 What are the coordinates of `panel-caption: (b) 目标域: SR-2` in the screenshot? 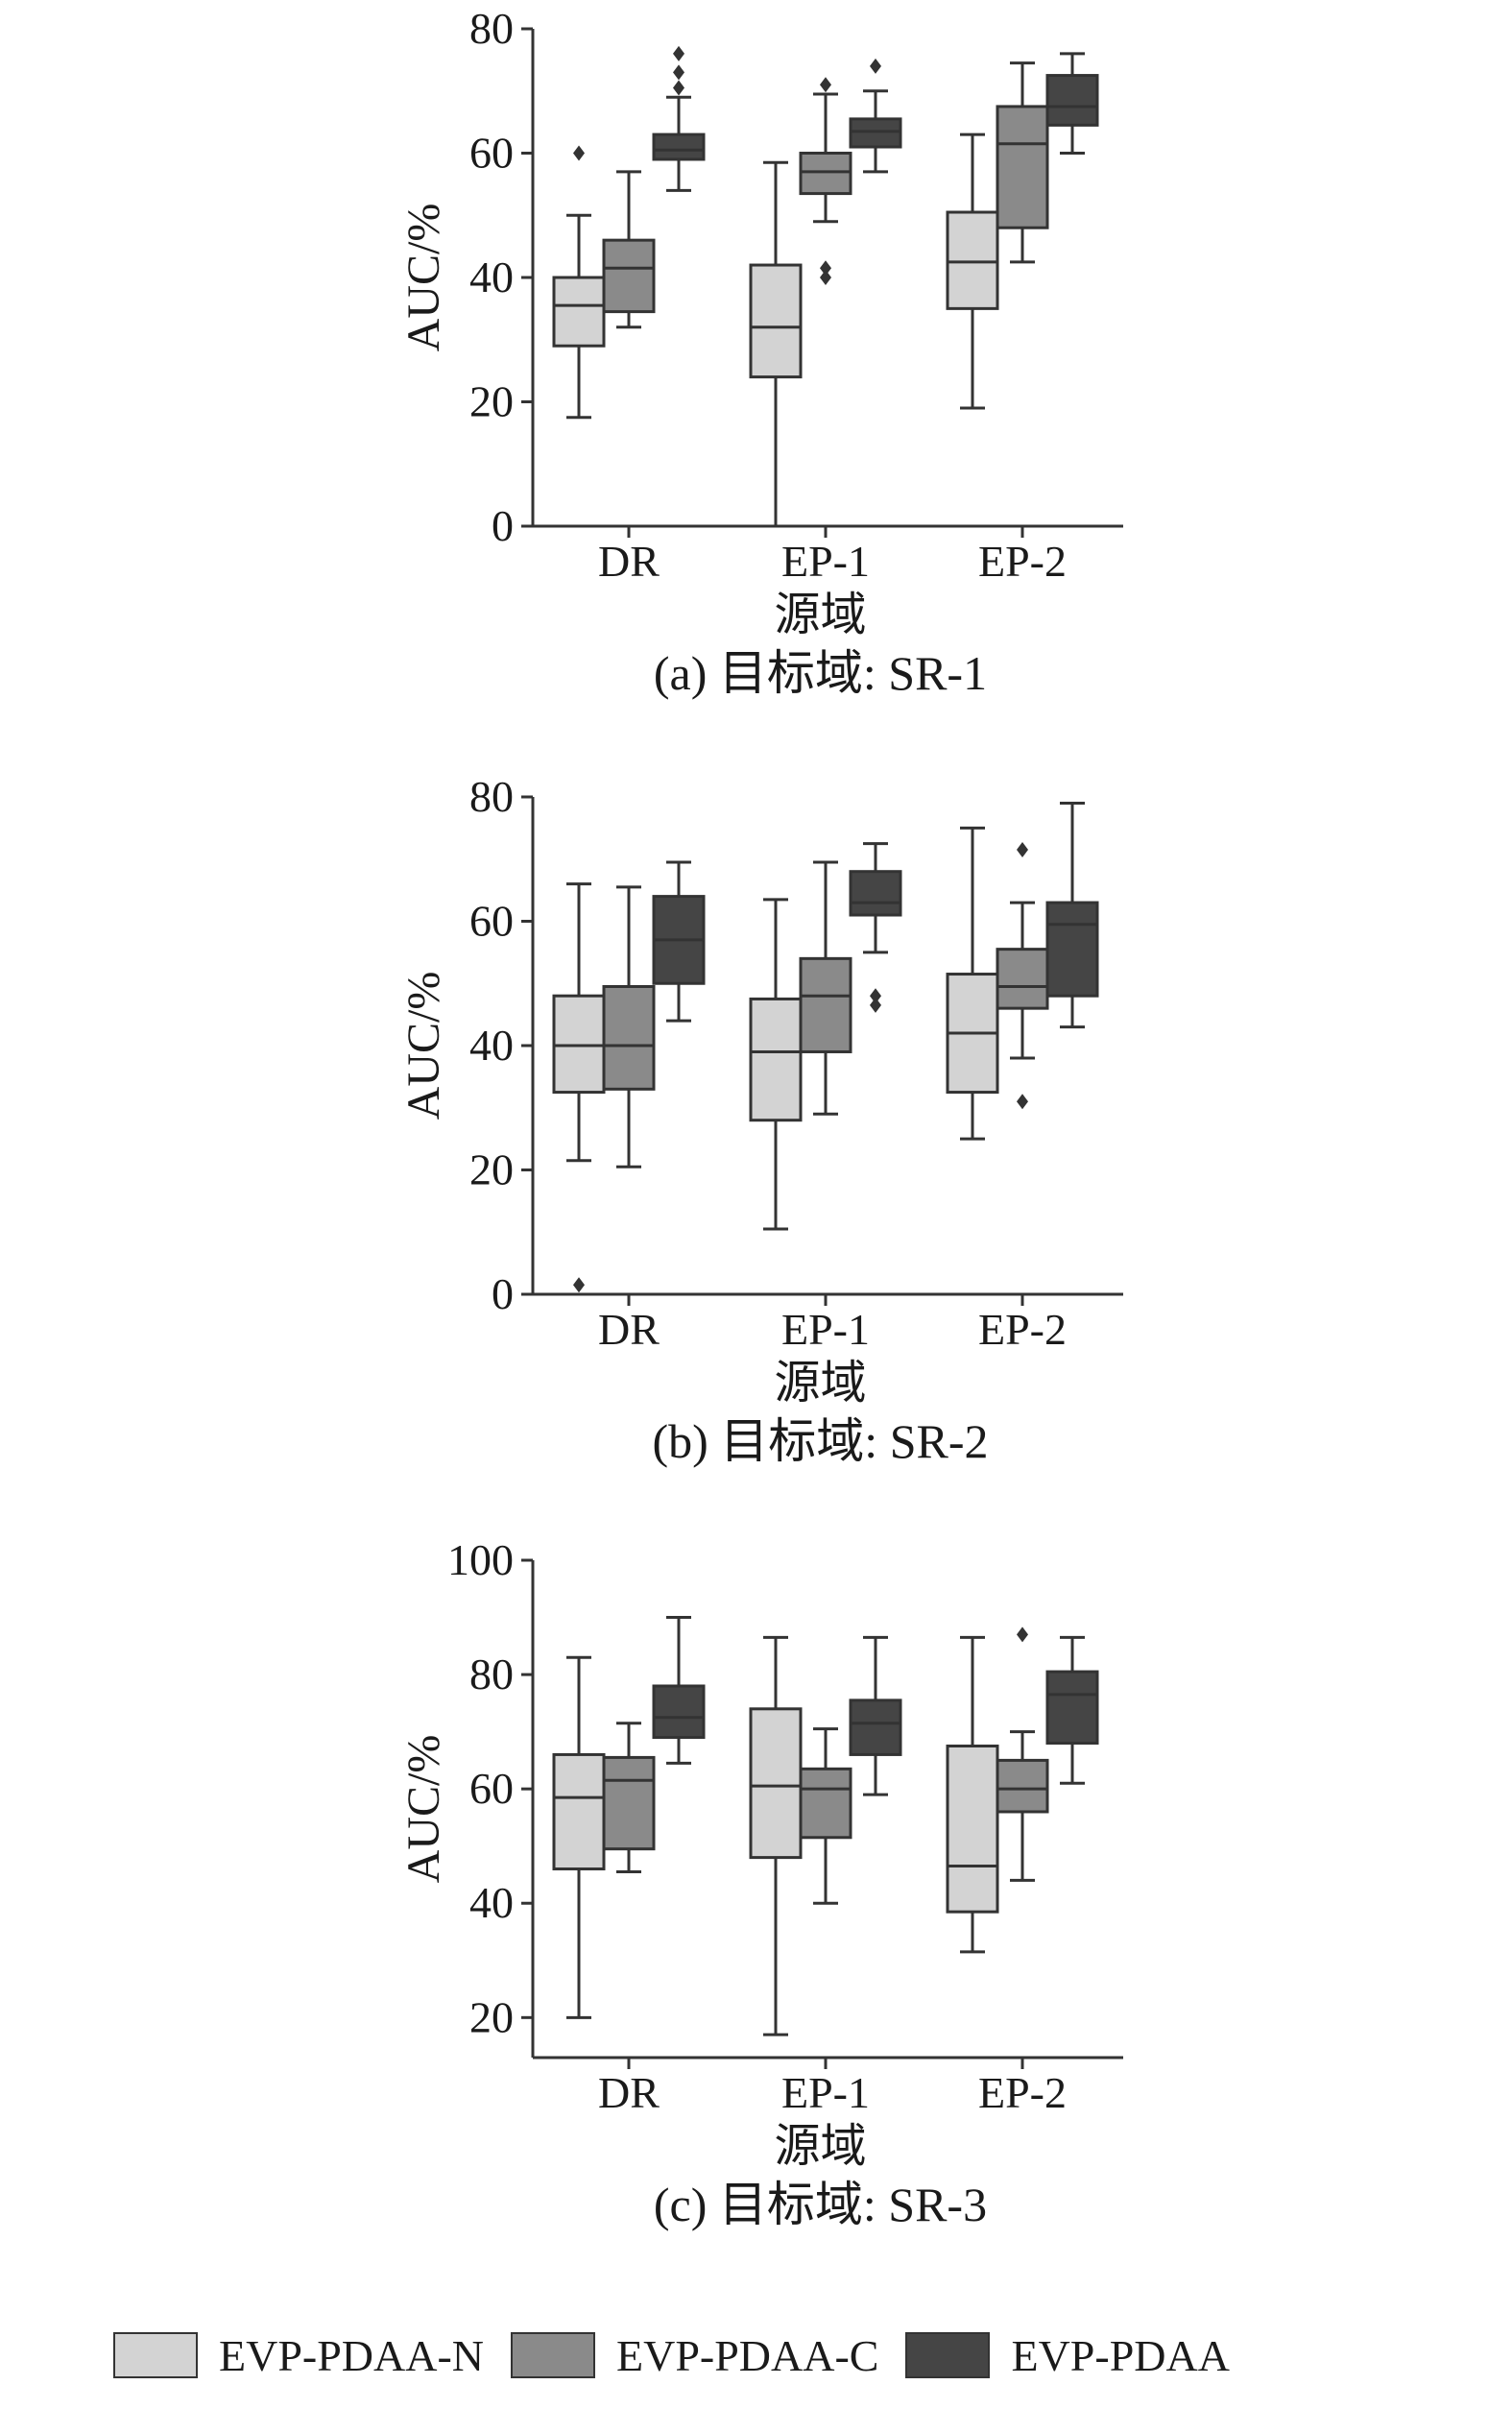 It's located at (821, 1441).